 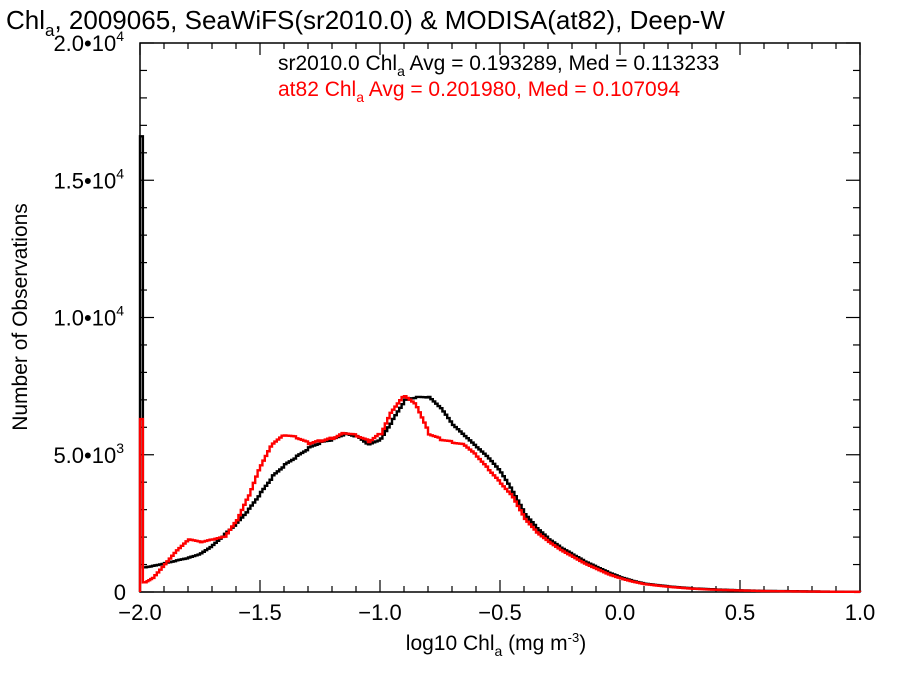 I want to click on x-tick-label: −1.5, so click(x=259, y=612).